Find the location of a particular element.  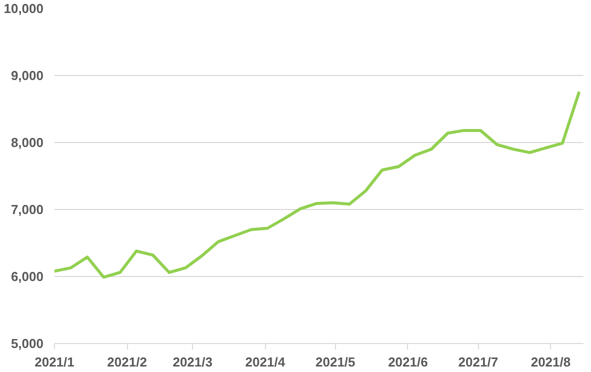

x-tick-label: 2021/8 is located at coordinates (550, 362).